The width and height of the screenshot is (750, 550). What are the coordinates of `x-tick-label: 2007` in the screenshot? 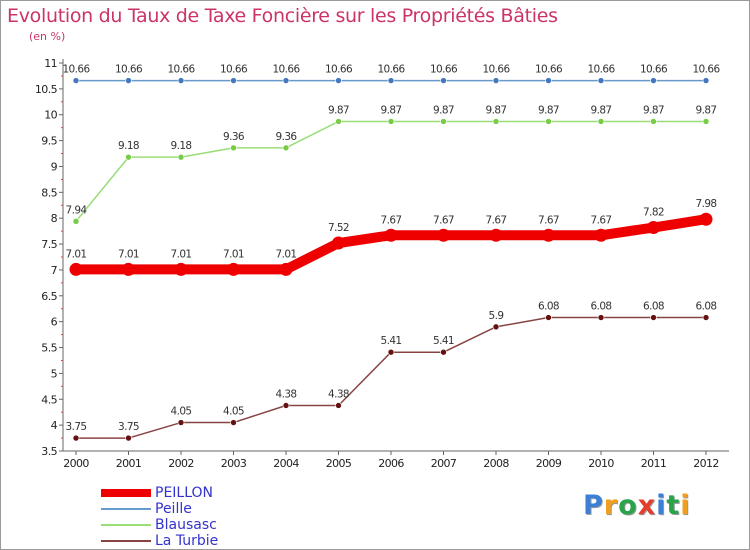 It's located at (444, 463).